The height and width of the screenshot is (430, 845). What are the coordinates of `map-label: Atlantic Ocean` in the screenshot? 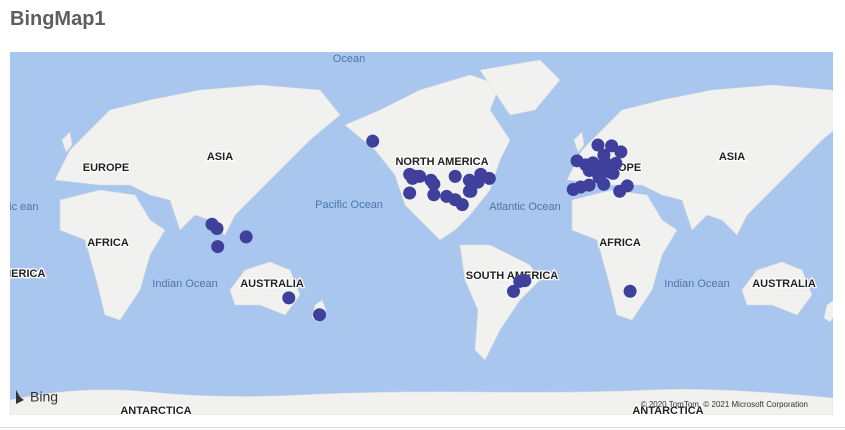 It's located at (525, 207).